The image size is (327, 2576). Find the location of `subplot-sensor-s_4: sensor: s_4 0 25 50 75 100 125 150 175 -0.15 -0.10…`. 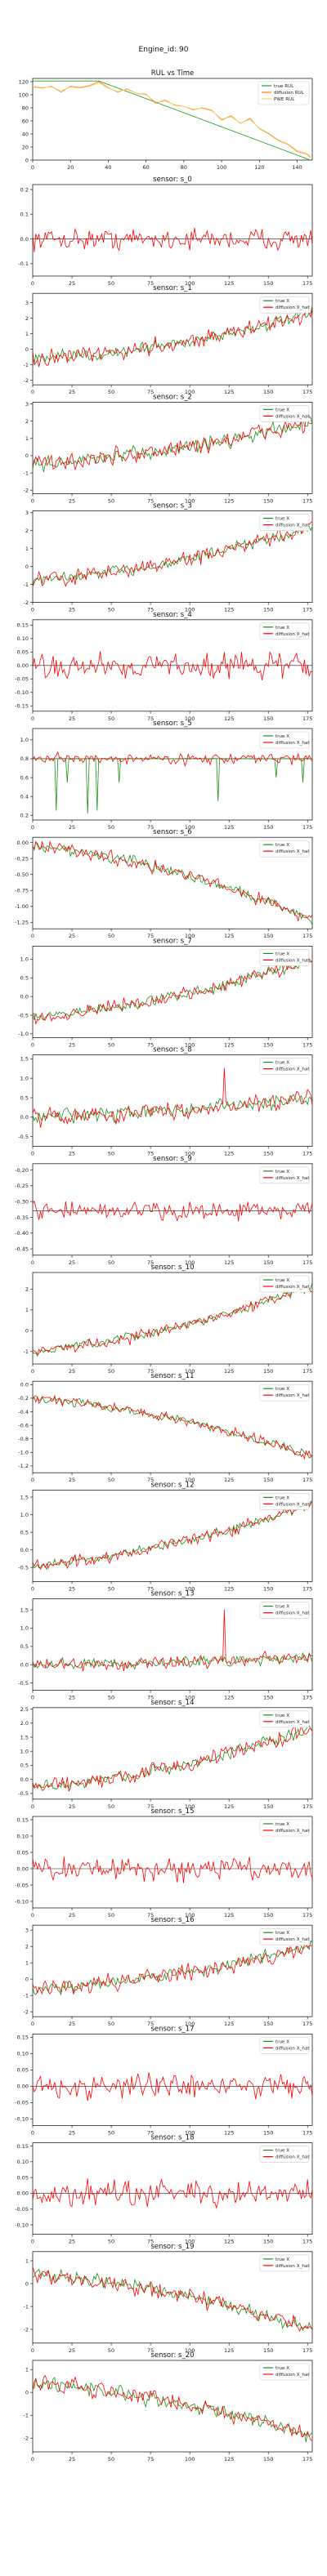

subplot-sensor-s_4: sensor: s_4 0 25 50 75 100 125 150 175 -0.15 -0.10… is located at coordinates (163, 666).